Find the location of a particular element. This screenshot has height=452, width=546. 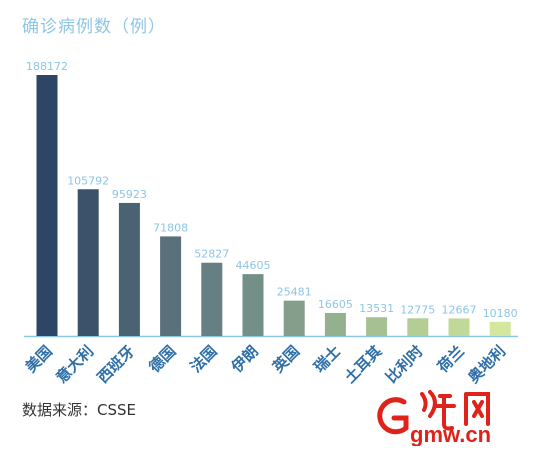

value-label-3: 71808 is located at coordinates (170, 227).